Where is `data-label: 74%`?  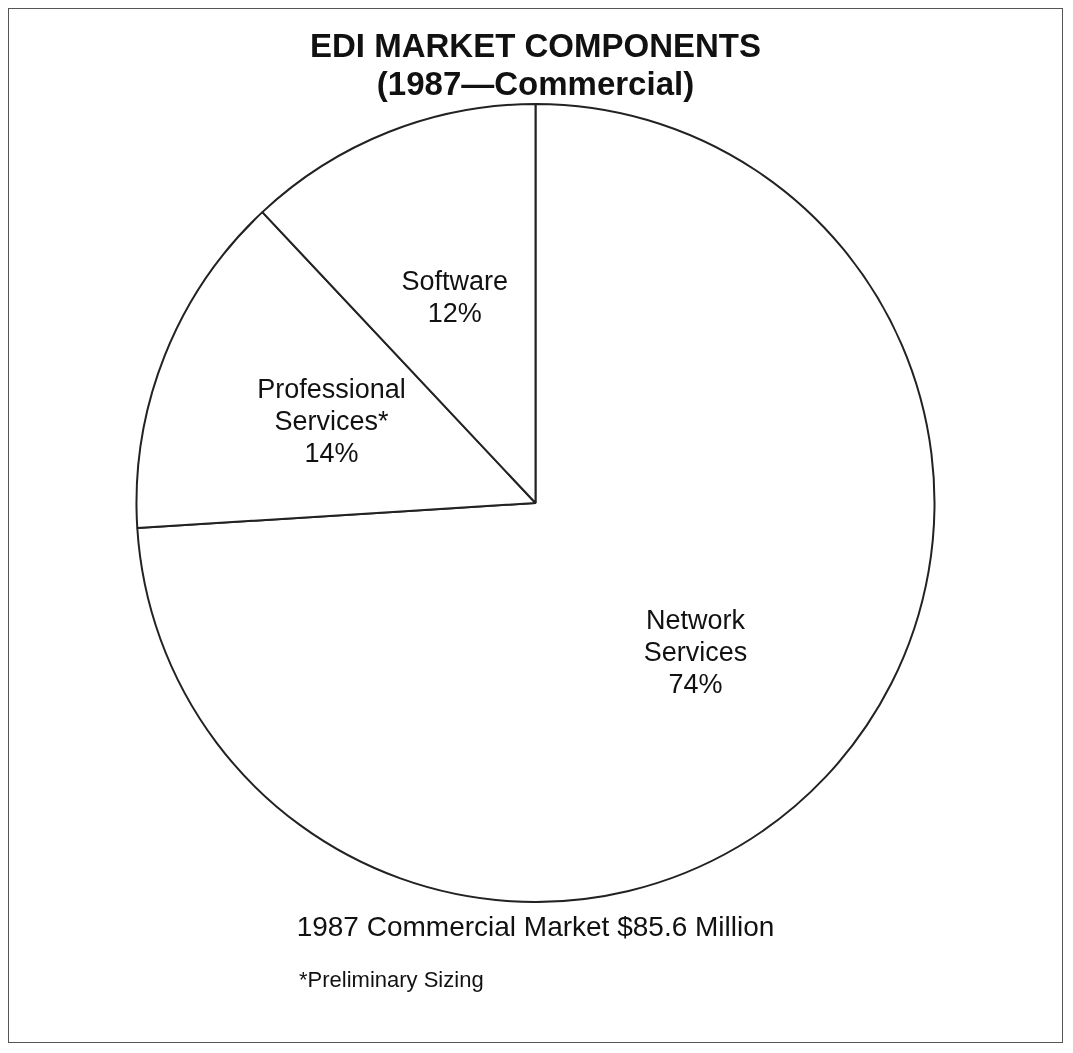 data-label: 74% is located at coordinates (695, 683).